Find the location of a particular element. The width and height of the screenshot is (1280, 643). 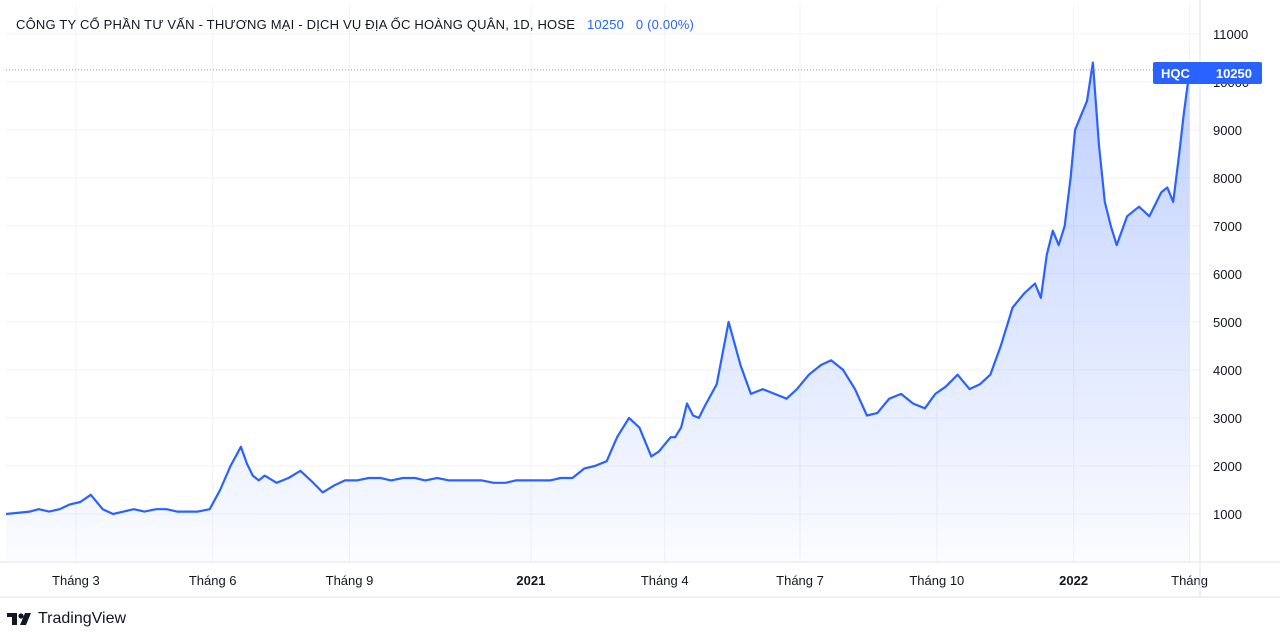

x-tick-label: Tháng is located at coordinates (1189, 580).